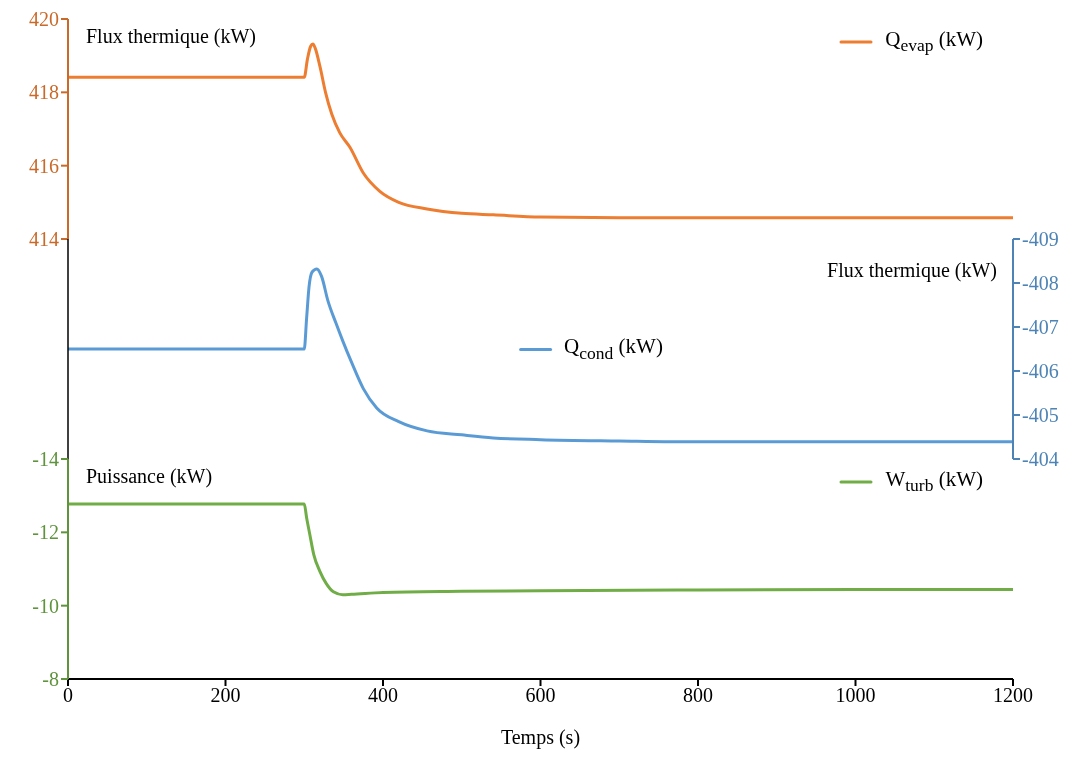 The height and width of the screenshot is (762, 1086). Describe the element at coordinates (540, 695) in the screenshot. I see `x-tick-label: 600` at that location.